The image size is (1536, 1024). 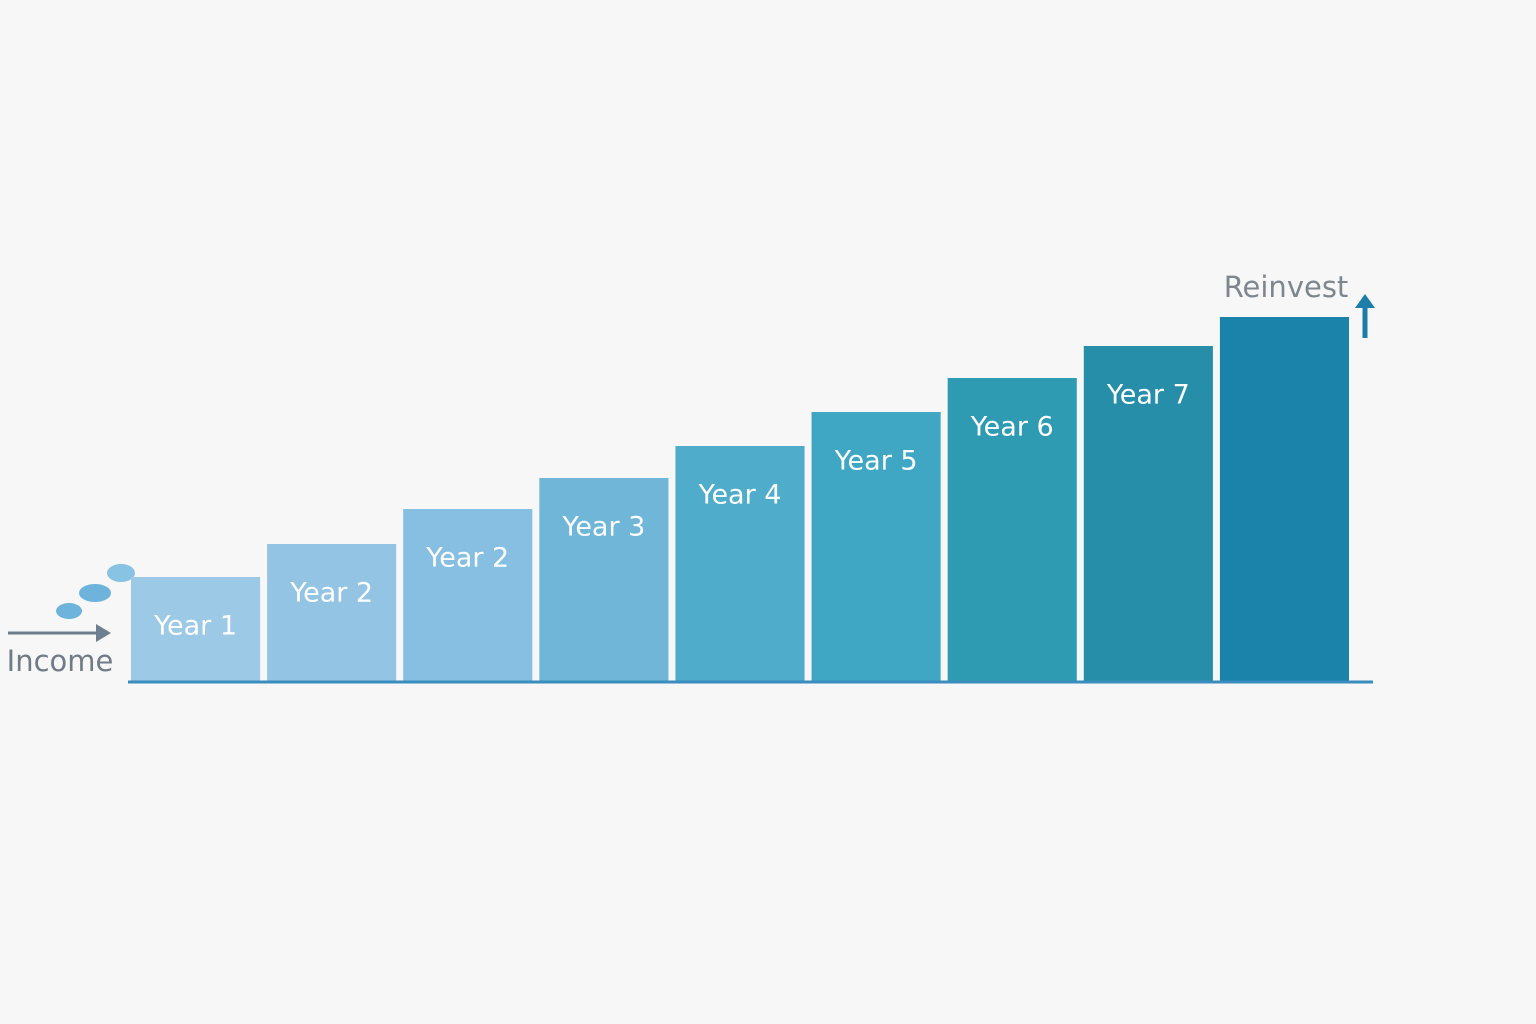 I want to click on bar-label: Year 3, so click(x=603, y=527).